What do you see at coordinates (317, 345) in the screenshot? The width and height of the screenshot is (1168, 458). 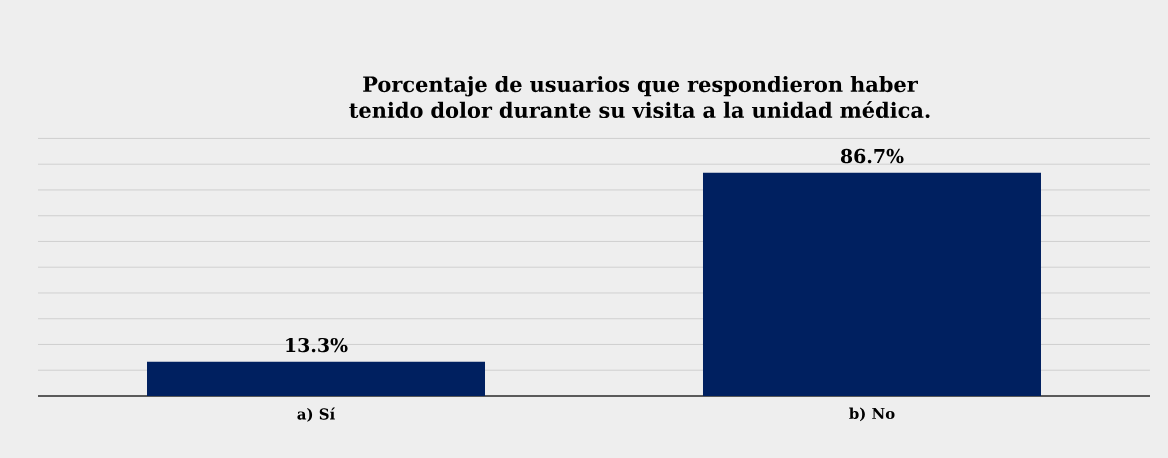 I see `data-label: 13.3%` at bounding box center [317, 345].